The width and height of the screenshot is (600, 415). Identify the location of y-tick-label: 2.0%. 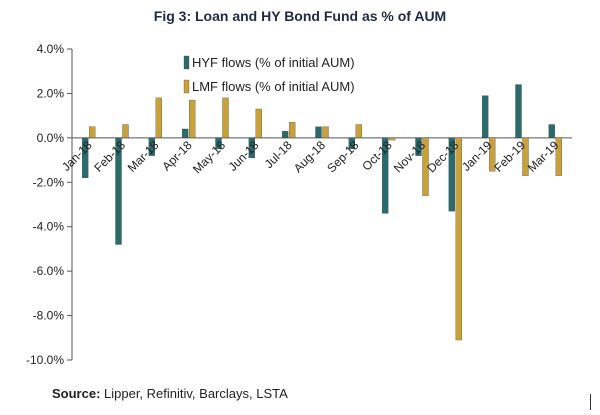
(51, 93).